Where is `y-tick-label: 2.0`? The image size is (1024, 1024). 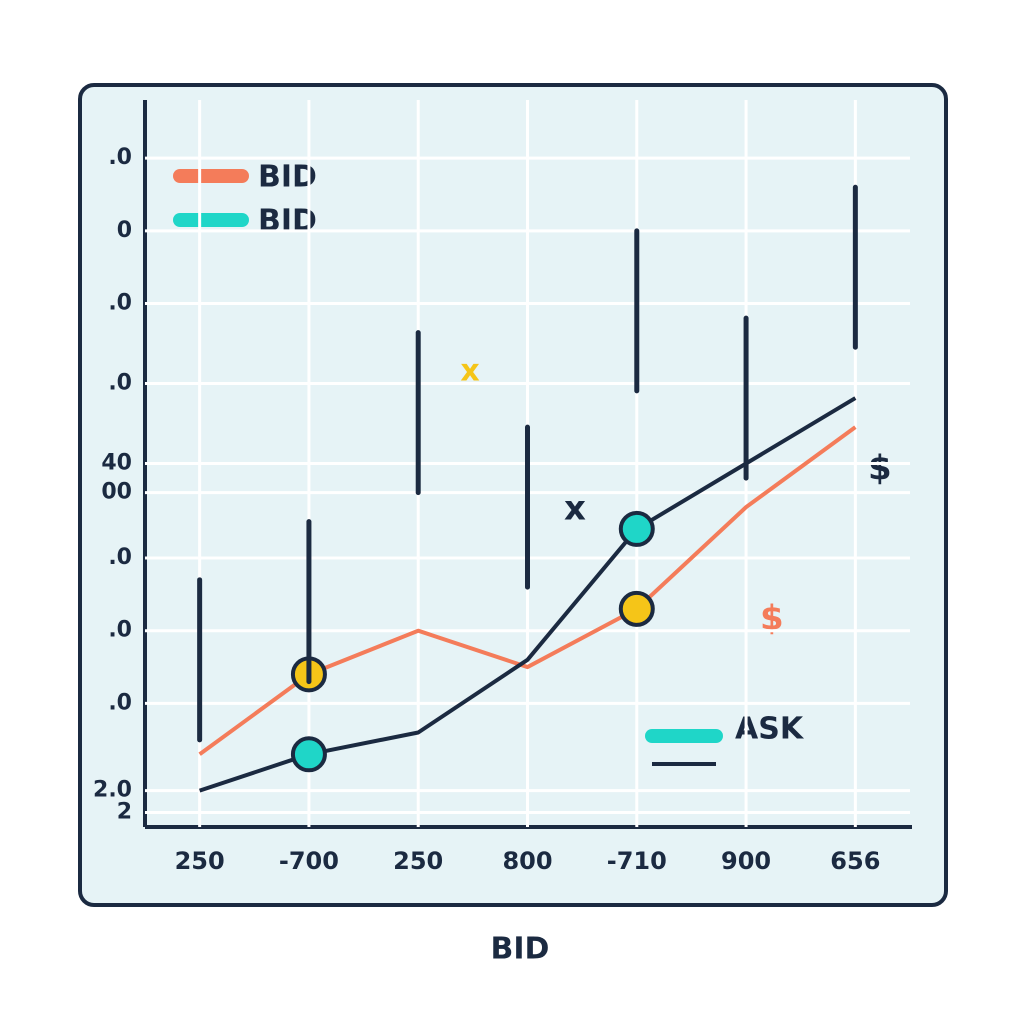 y-tick-label: 2.0 is located at coordinates (112, 790).